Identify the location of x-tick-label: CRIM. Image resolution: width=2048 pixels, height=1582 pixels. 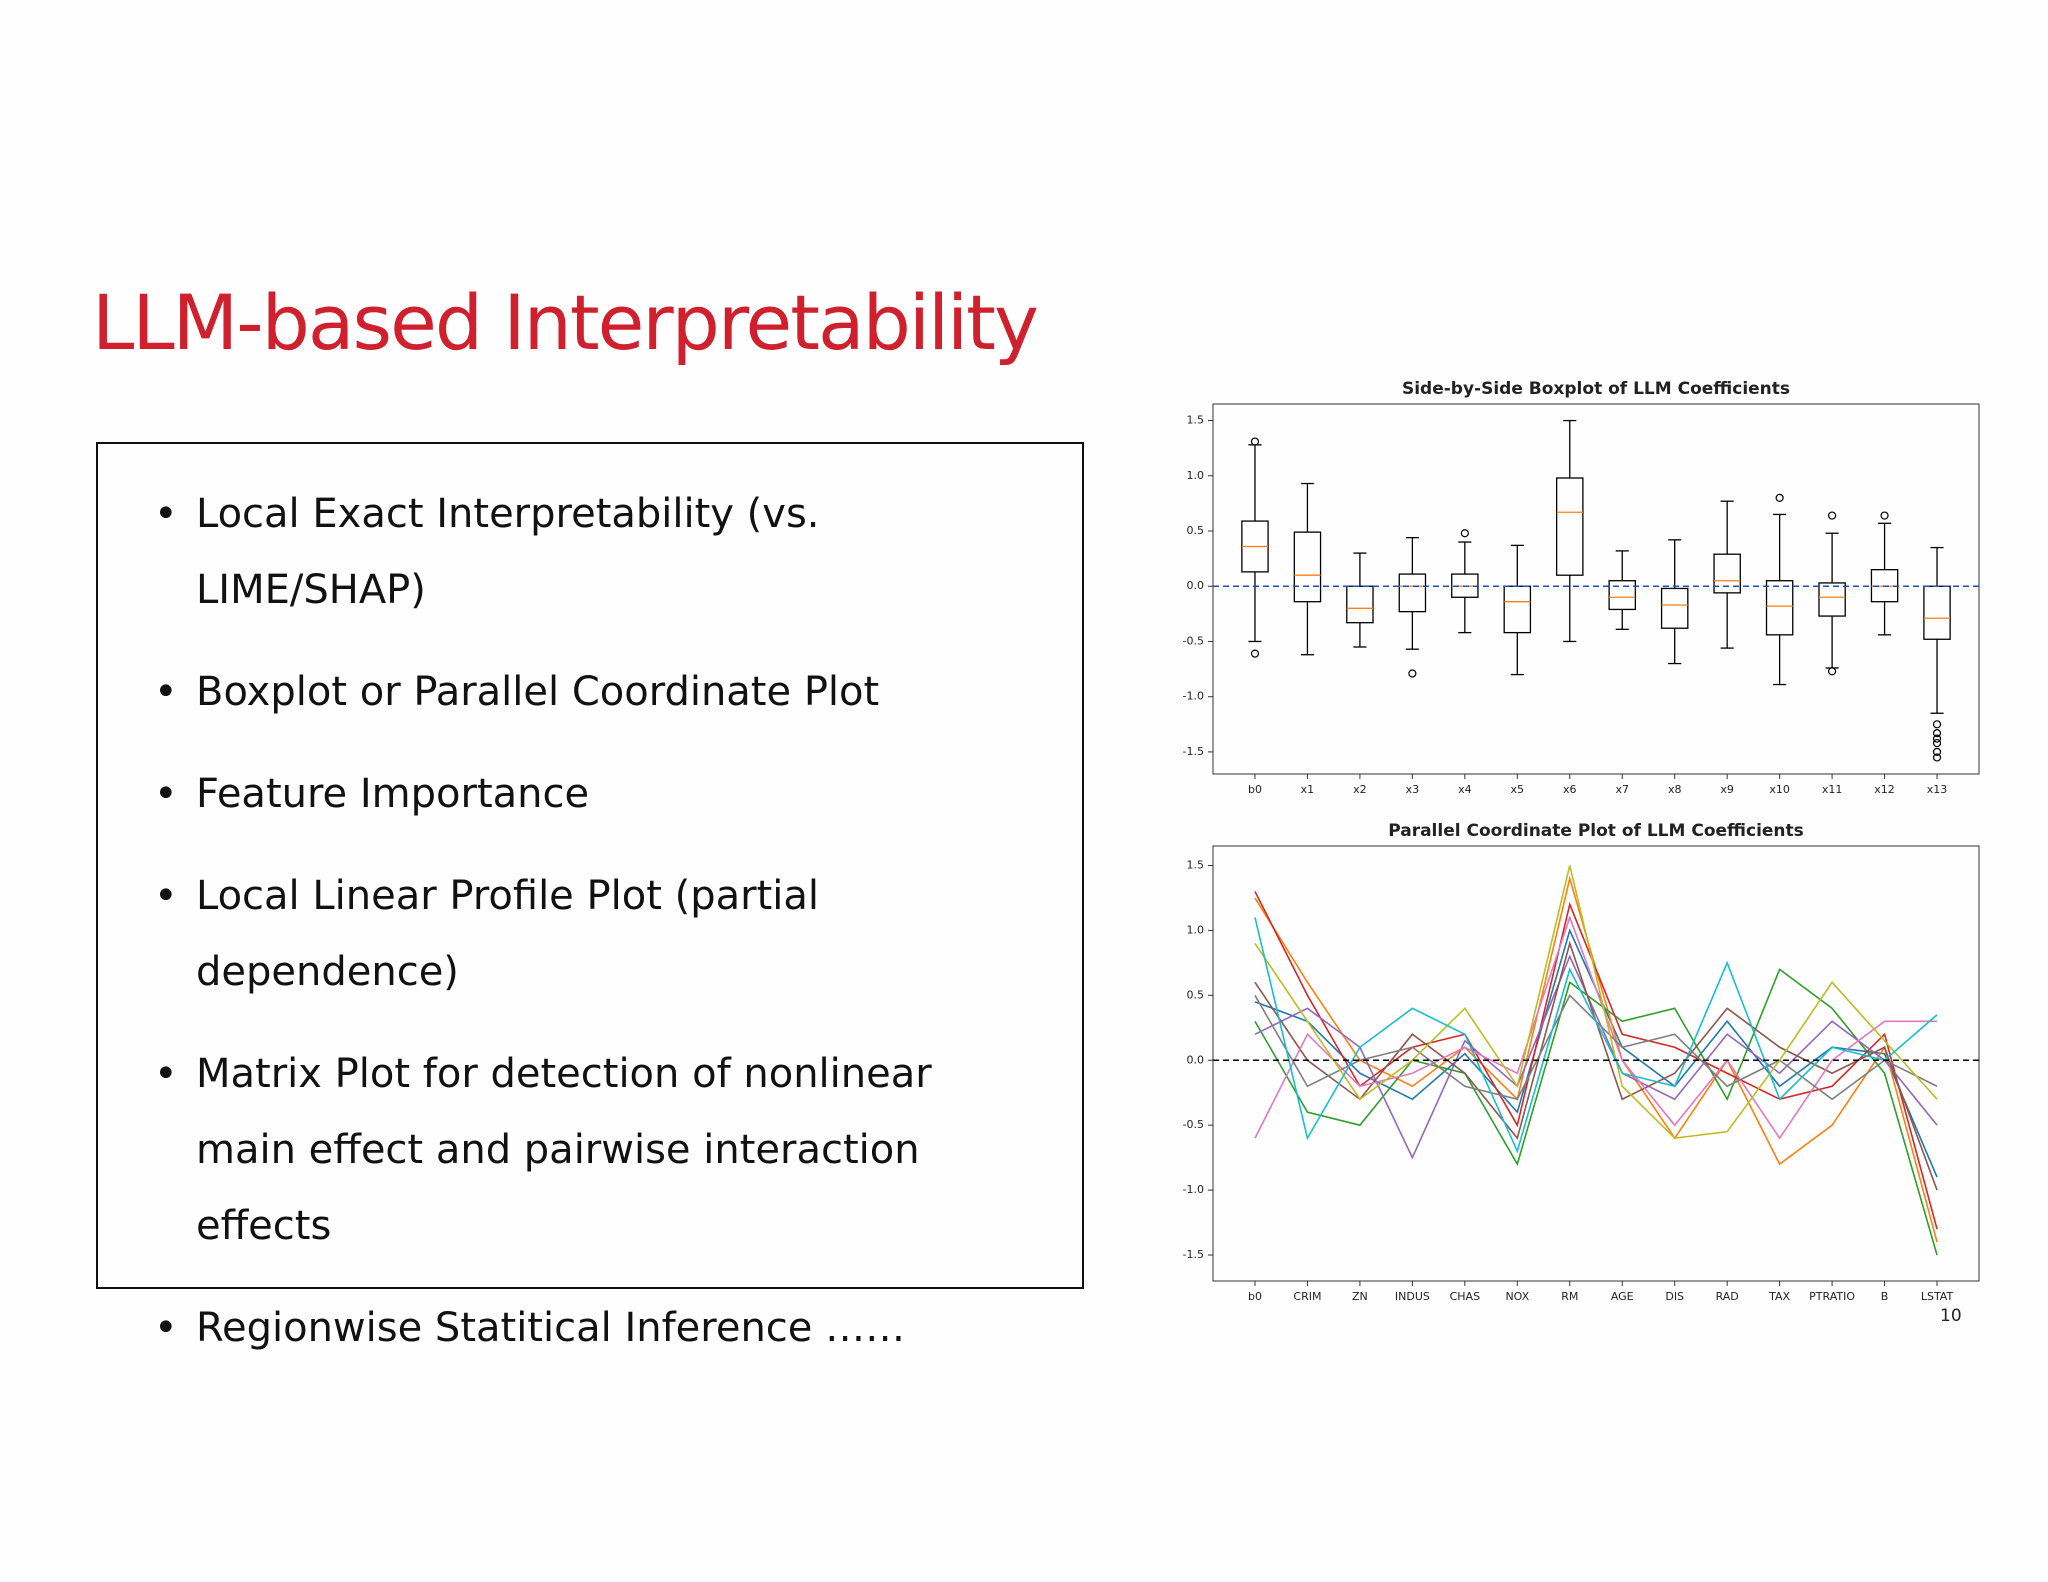
(1307, 1296).